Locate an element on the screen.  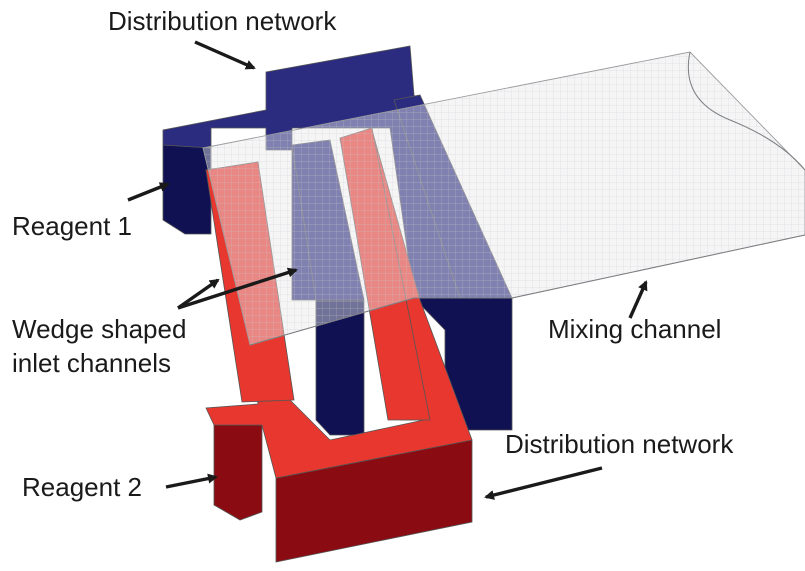
mixing-channel-front-edge is located at coordinates (380, 321).